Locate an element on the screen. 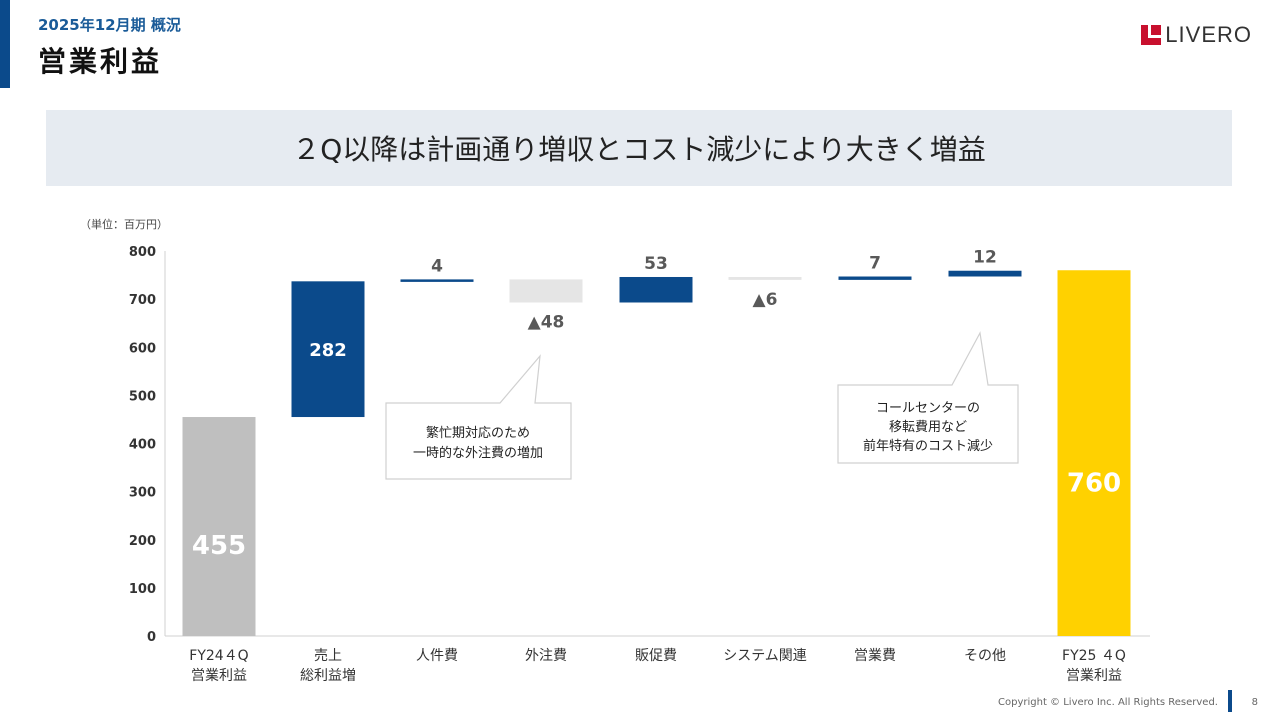  headline-text: ２Q以降は計画通り増収とコスト減少により大きく増益 is located at coordinates (639, 149).